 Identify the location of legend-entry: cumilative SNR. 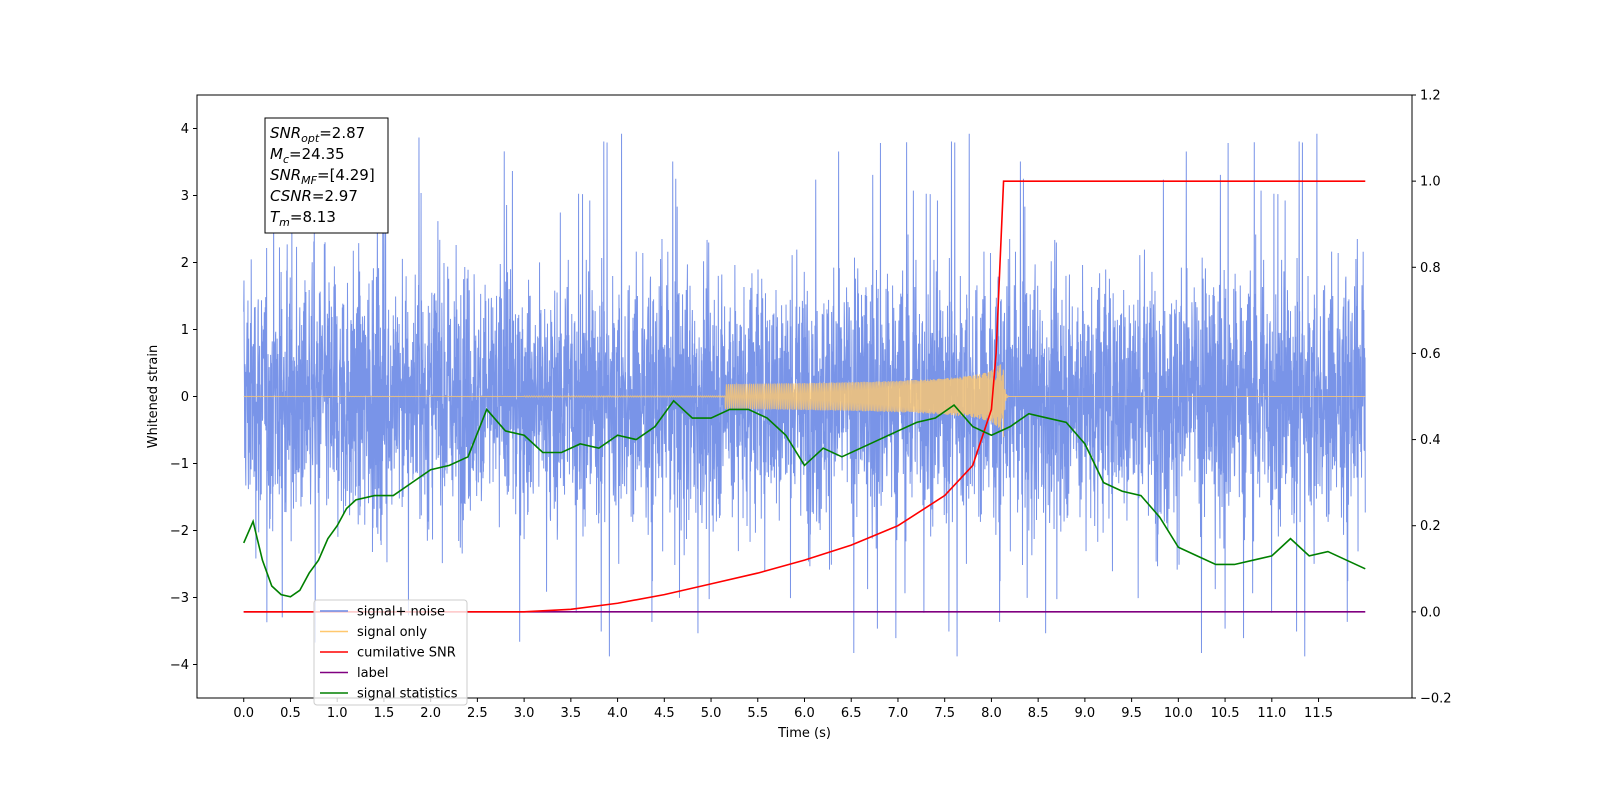
(406, 653).